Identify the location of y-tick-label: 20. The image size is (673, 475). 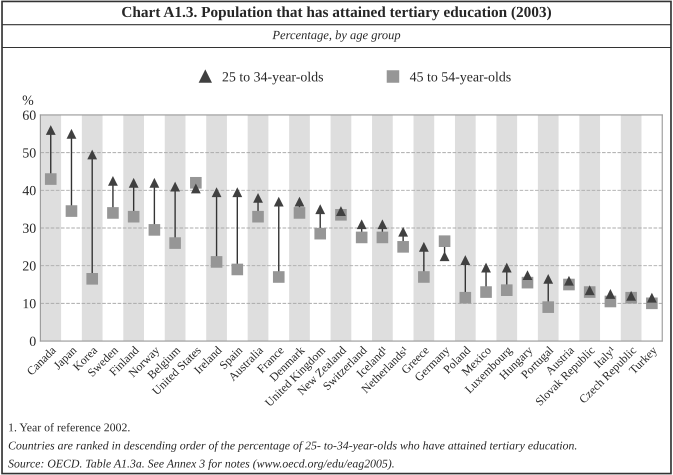
(29, 266).